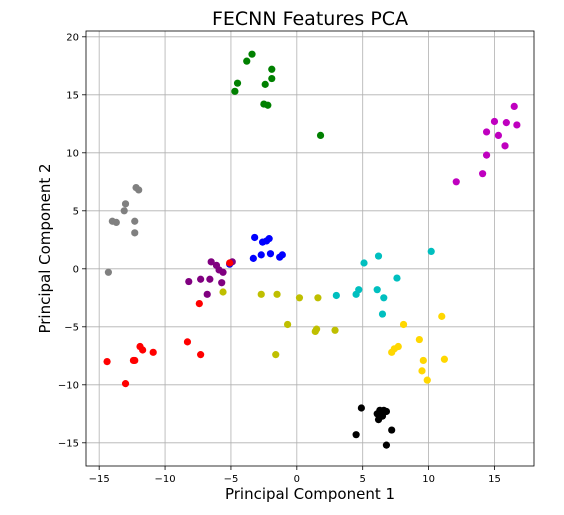 The image size is (564, 515). I want to click on x-tick-label: −15, so click(99, 479).